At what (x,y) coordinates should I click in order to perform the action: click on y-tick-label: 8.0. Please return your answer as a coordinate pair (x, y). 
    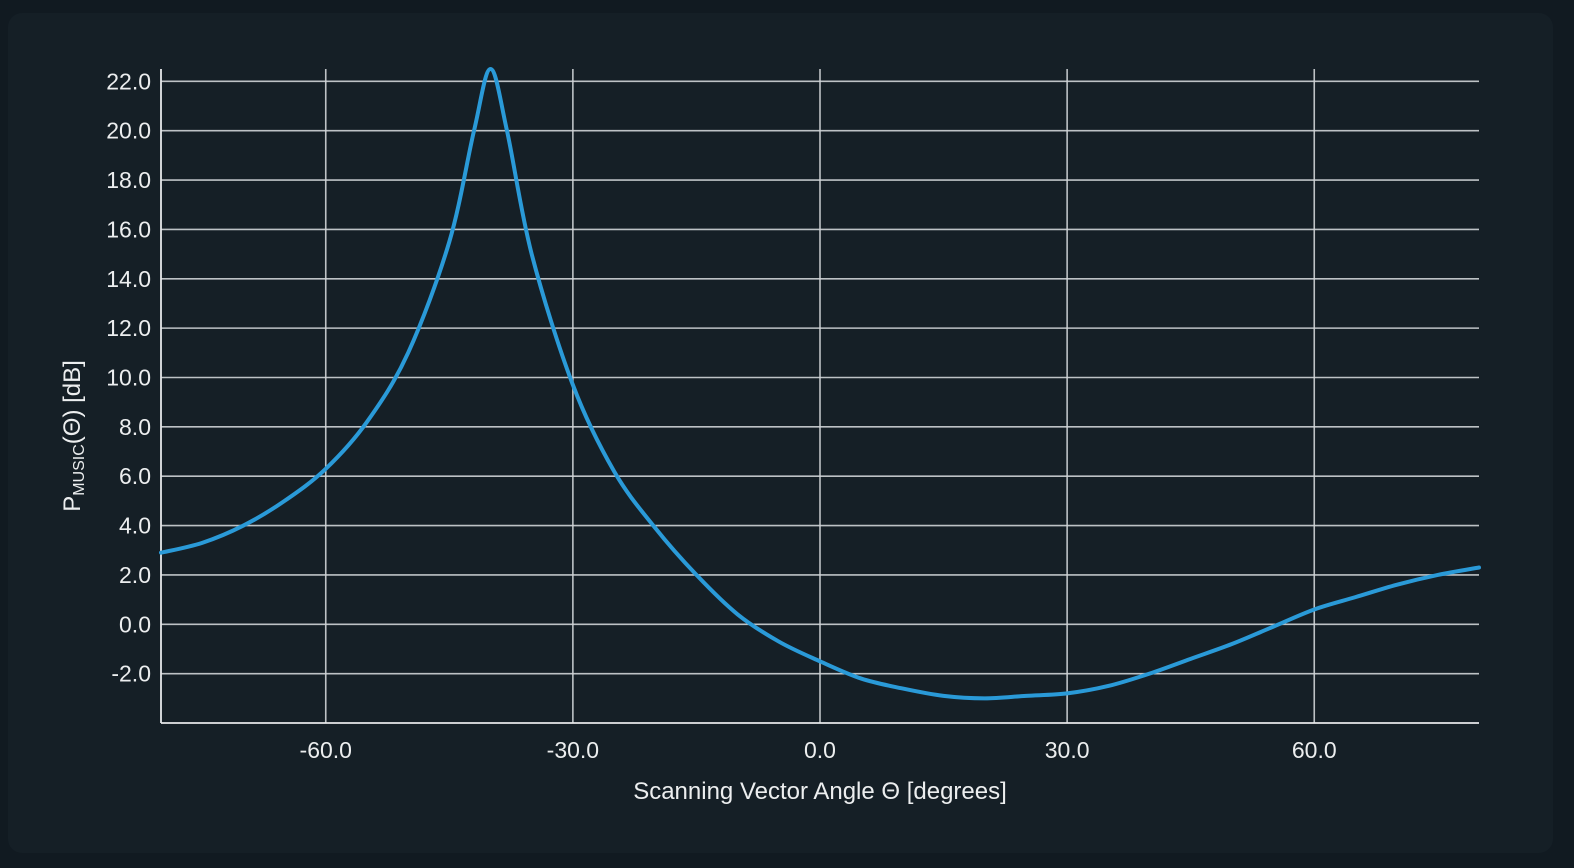
    Looking at the image, I should click on (135, 427).